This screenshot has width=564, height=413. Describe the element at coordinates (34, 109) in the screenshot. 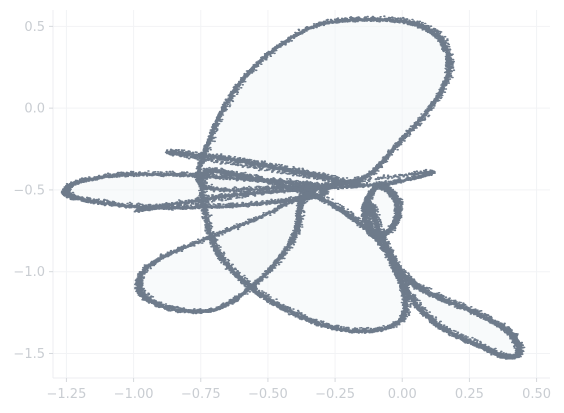

I see `y-tick-label: 0.0` at that location.